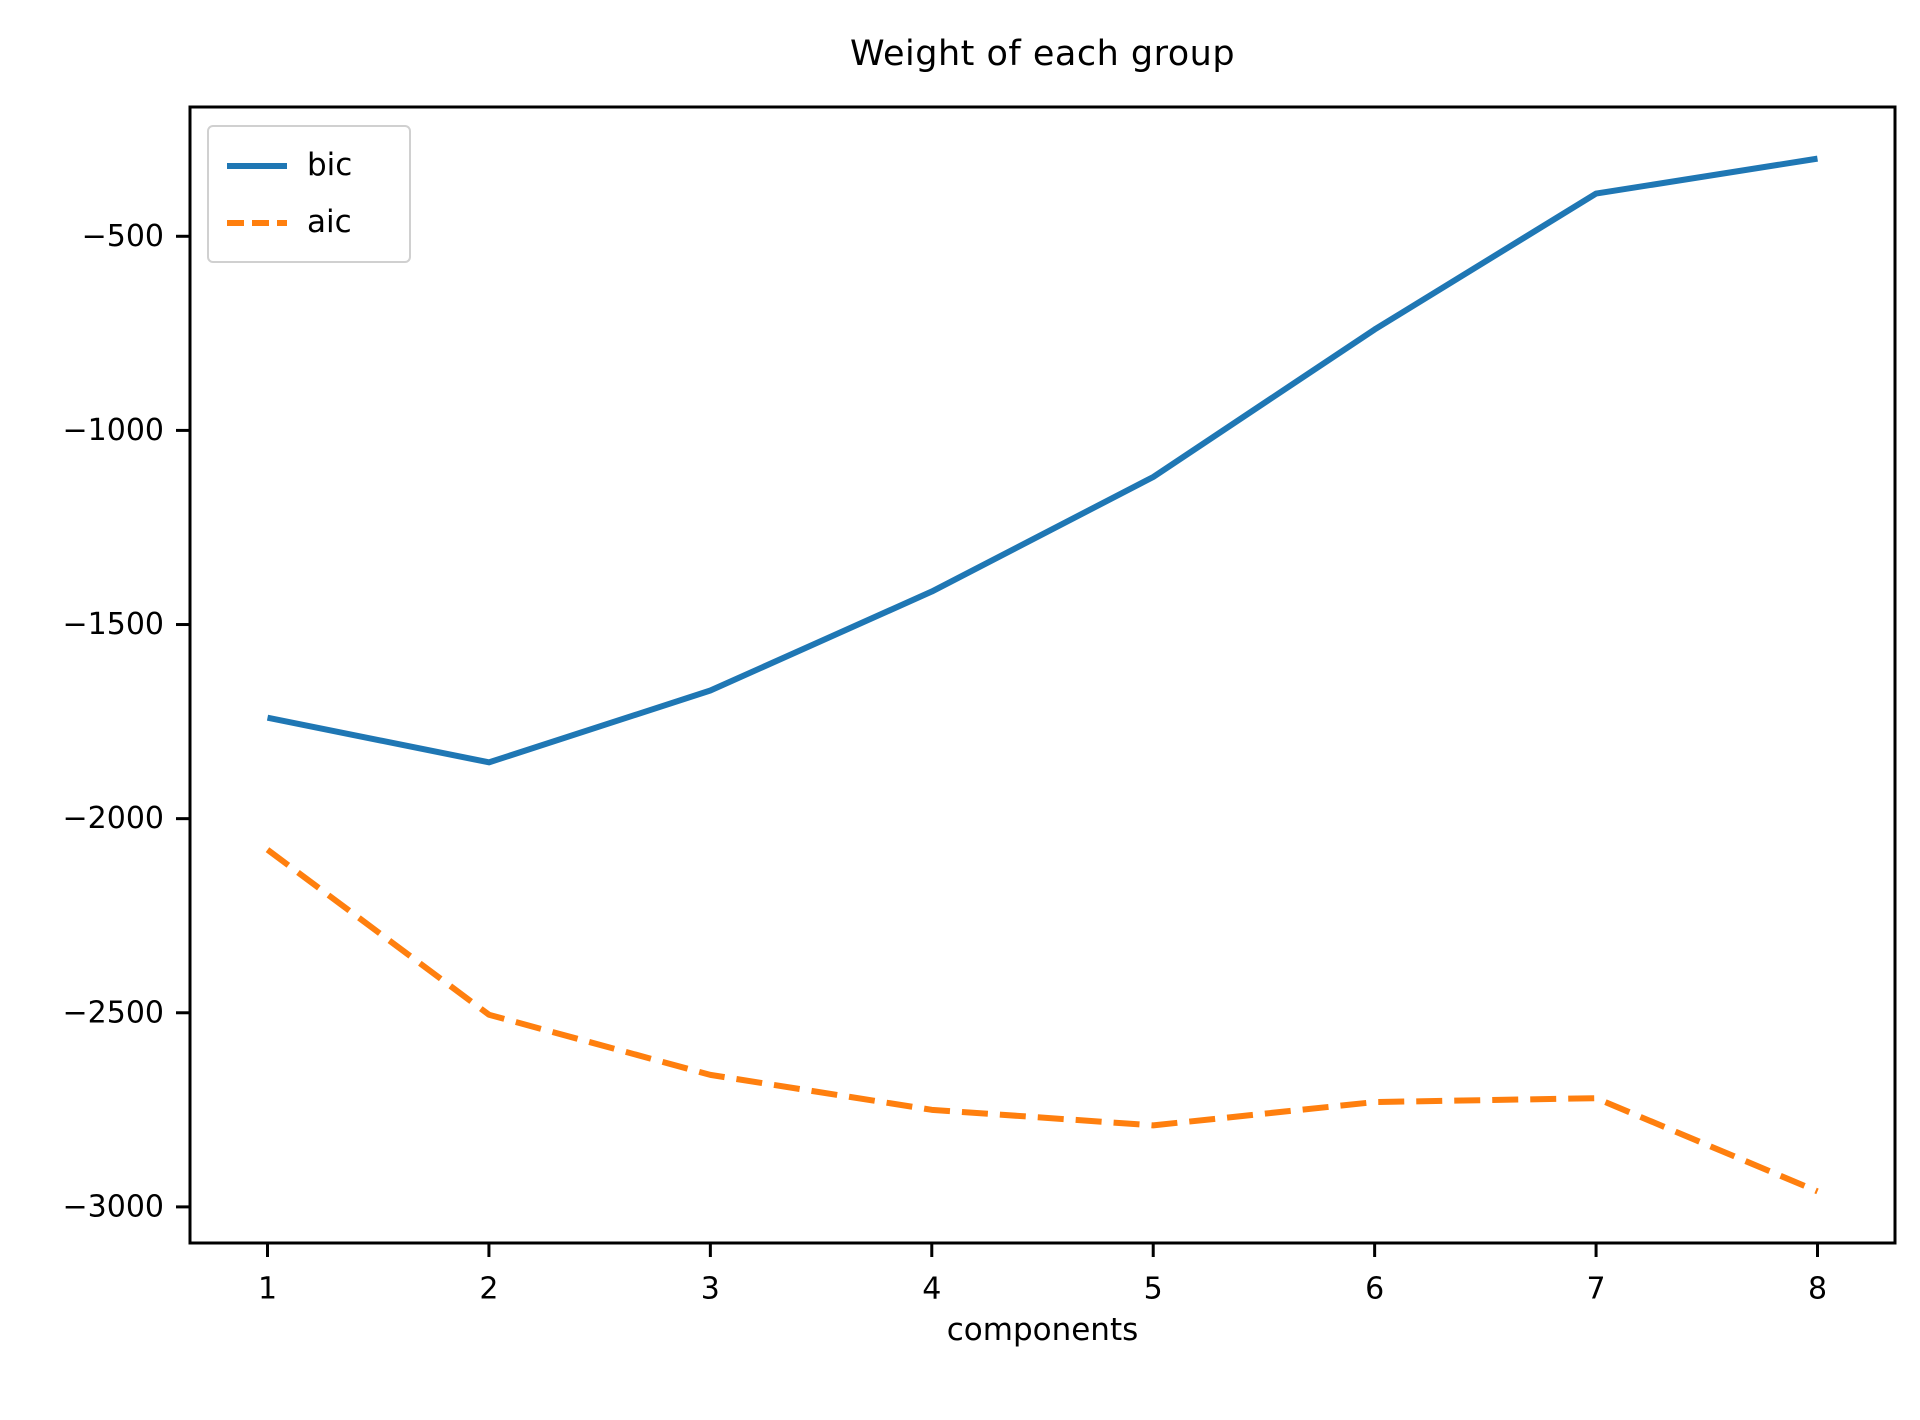 The image size is (1920, 1420). Describe the element at coordinates (113, 624) in the screenshot. I see `y-tick-label: −1500` at that location.